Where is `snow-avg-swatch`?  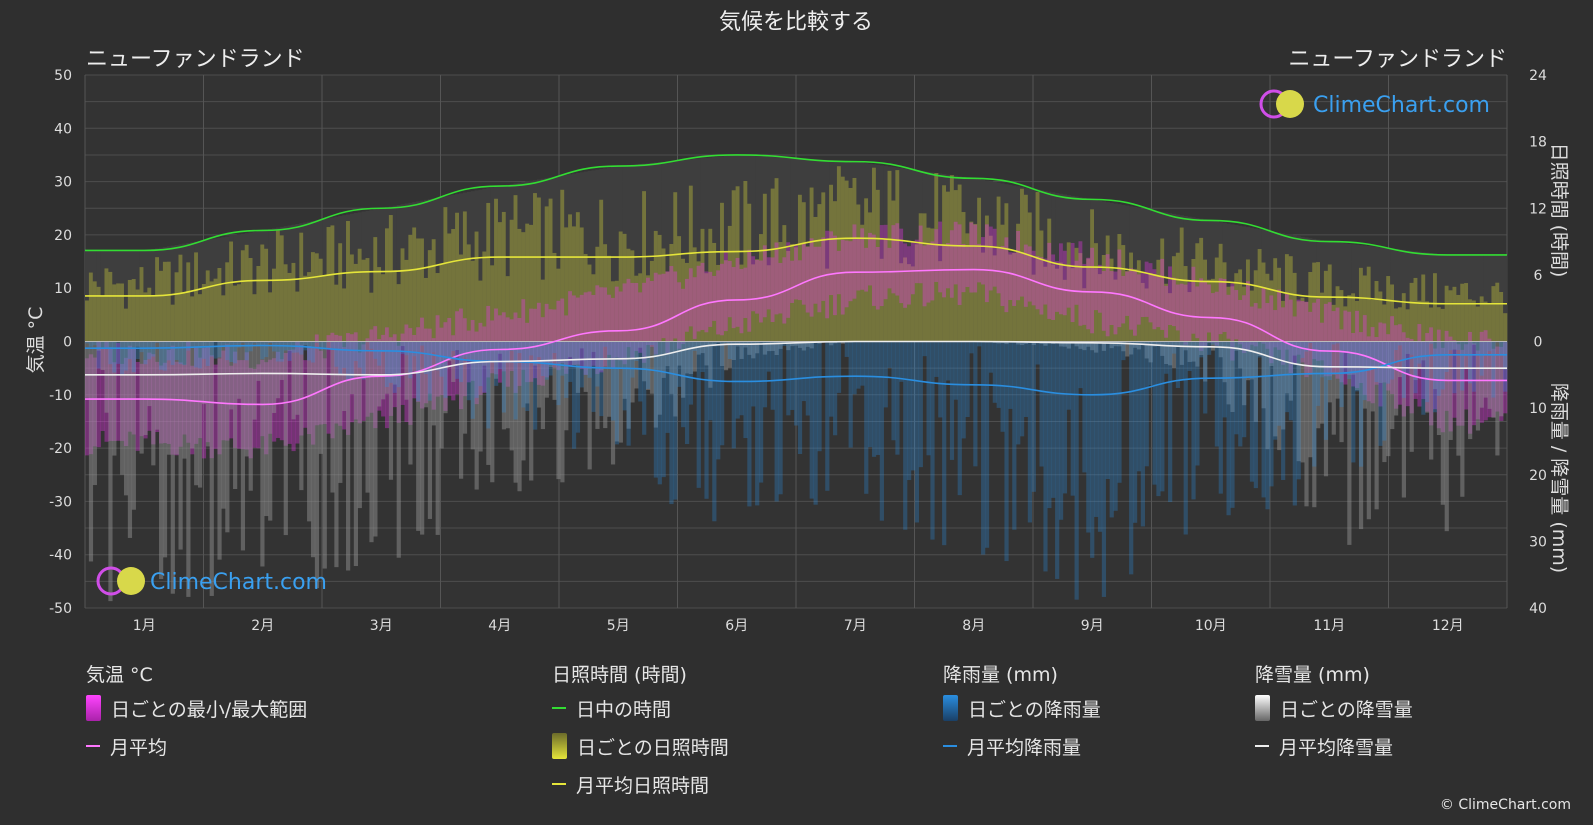 snow-avg-swatch is located at coordinates (1262, 746).